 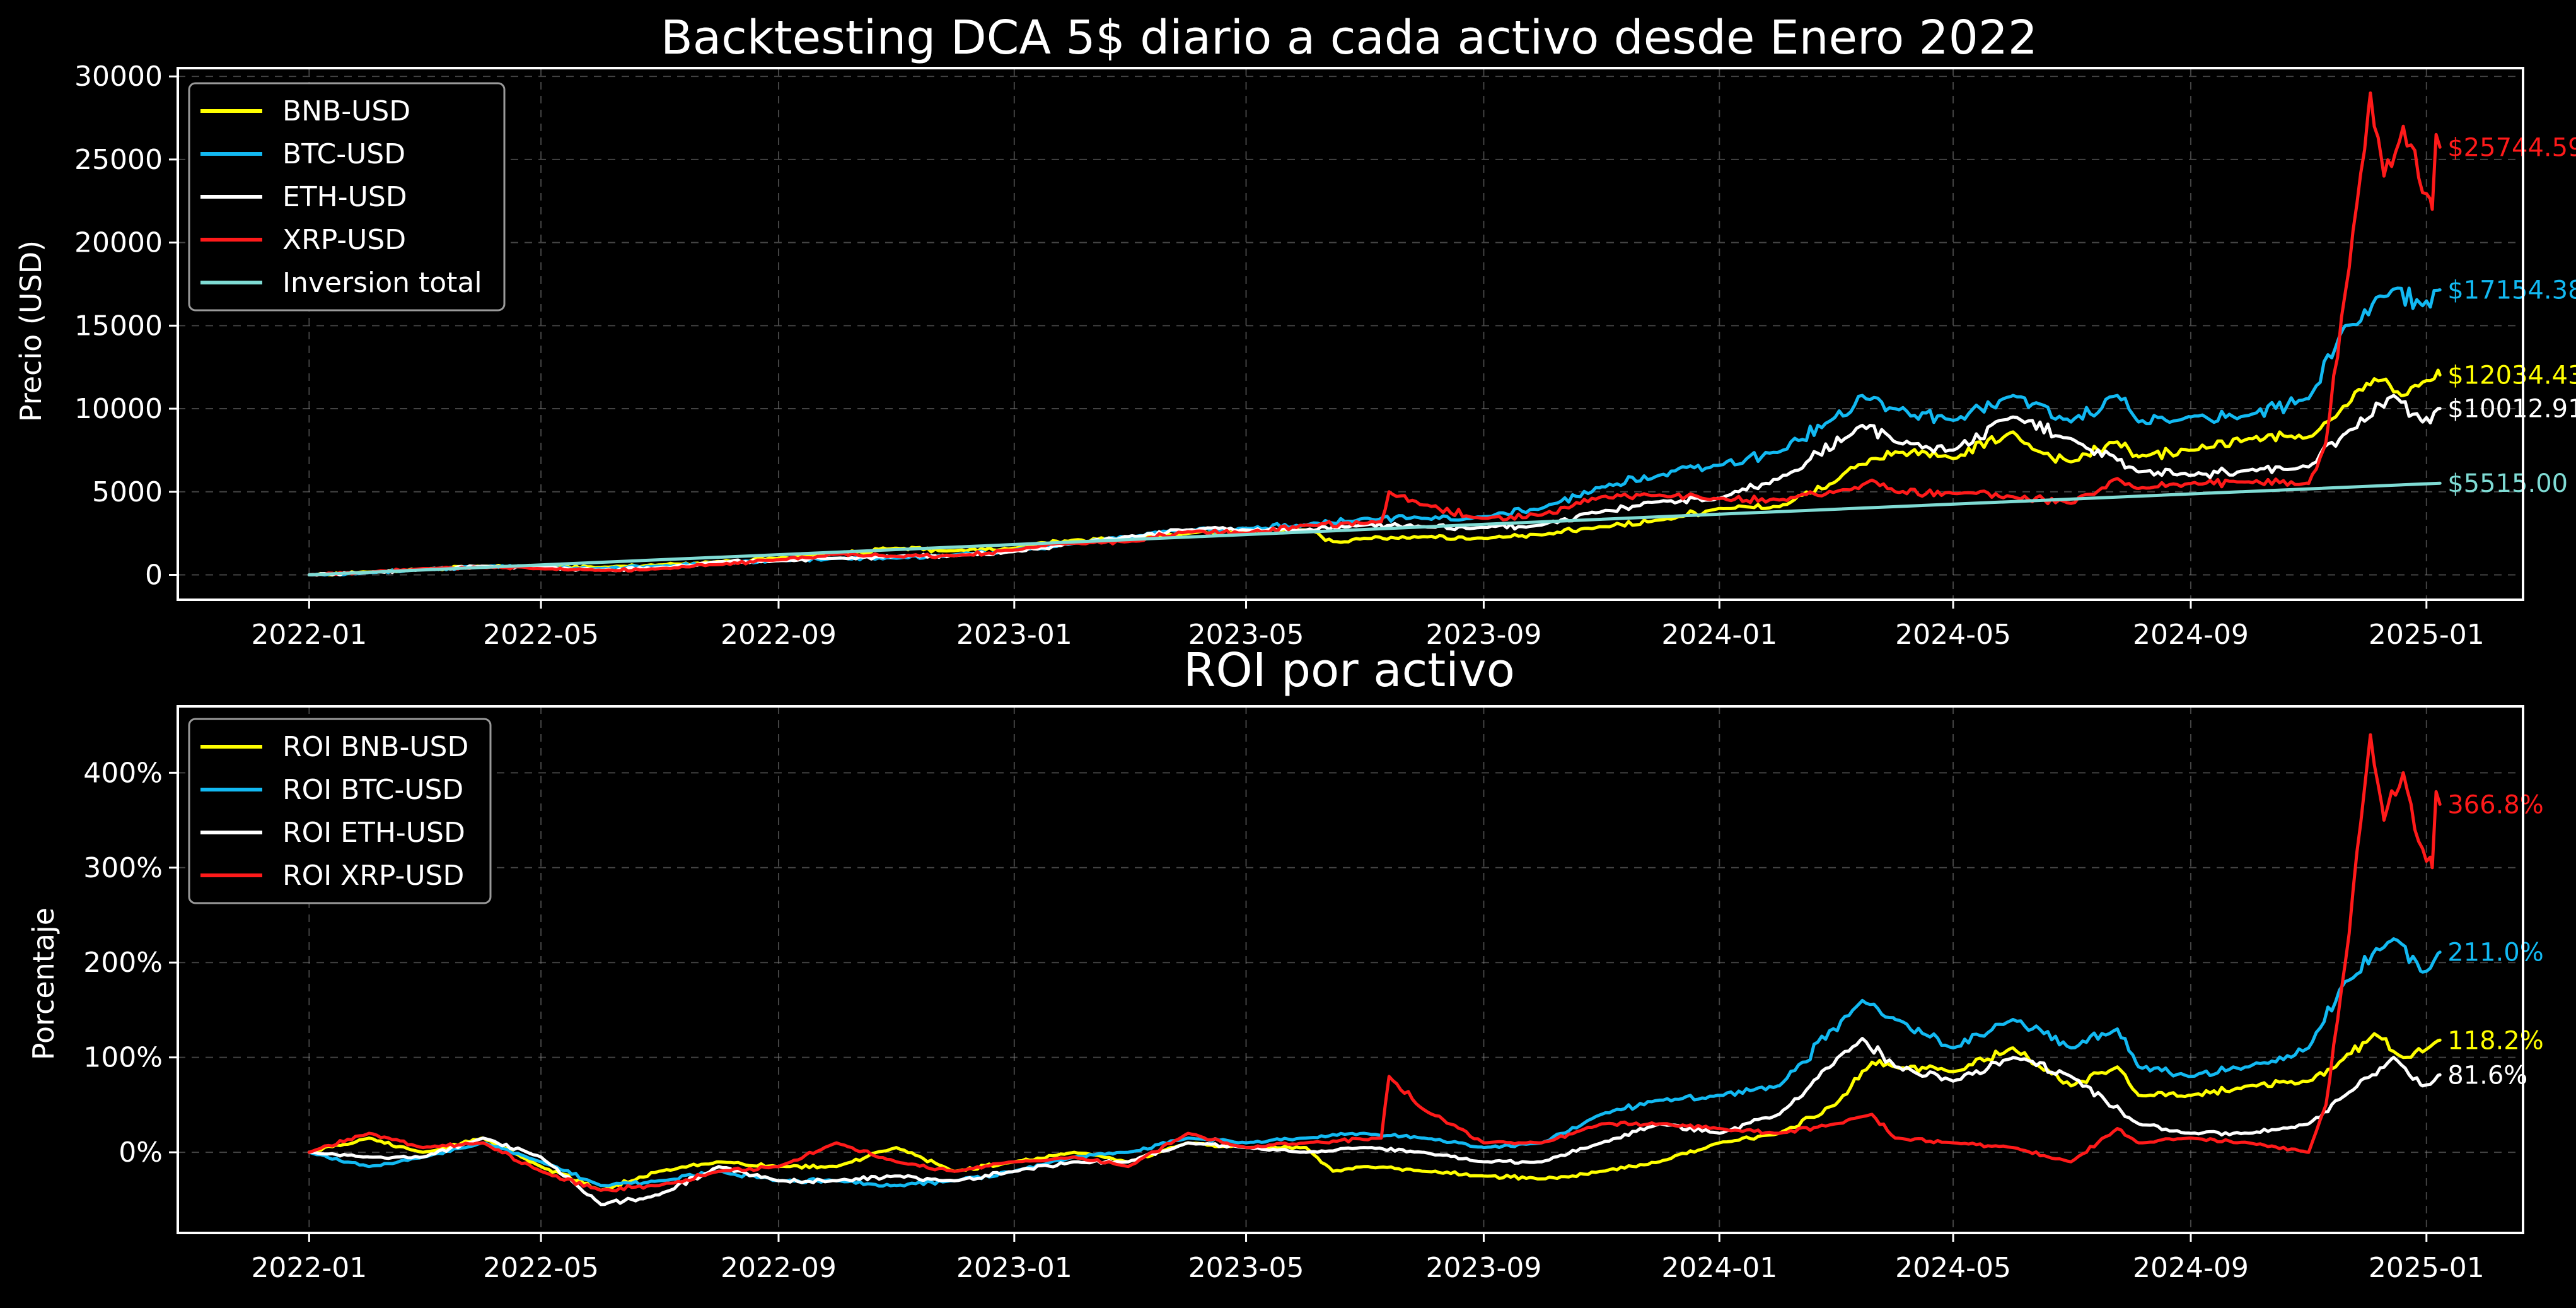 I want to click on roi-xtick-label: 2023-05, so click(x=1246, y=1268).